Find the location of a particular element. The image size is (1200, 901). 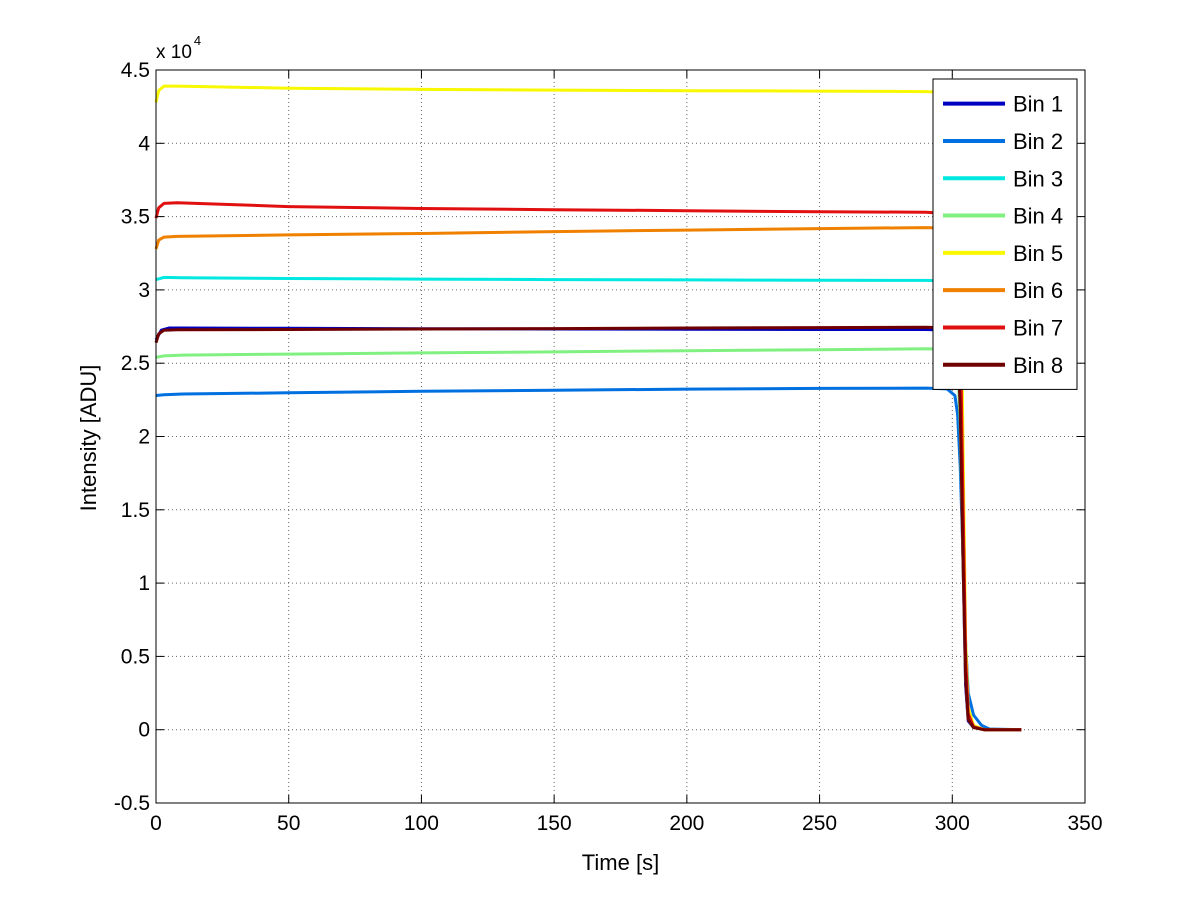

x-tick-label: 0 is located at coordinates (156, 823).